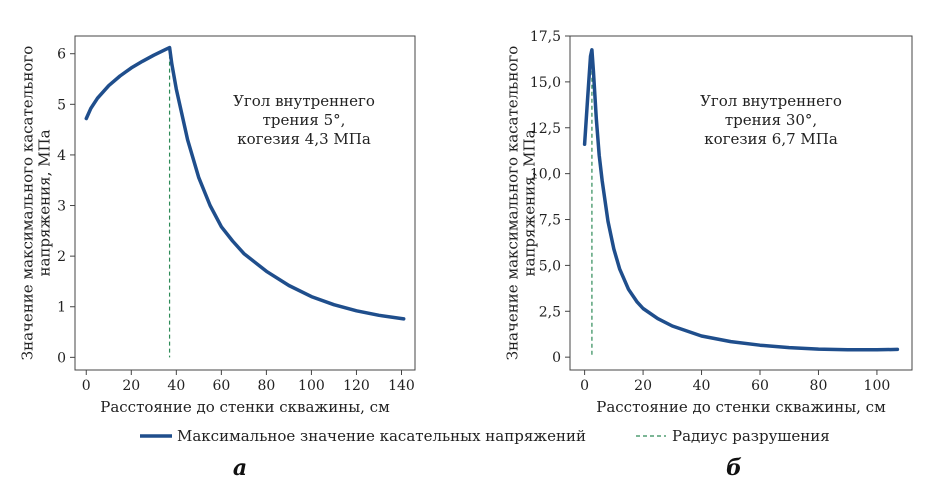 The height and width of the screenshot is (482, 929). I want to click on x-tick-label: 140, so click(401, 386).